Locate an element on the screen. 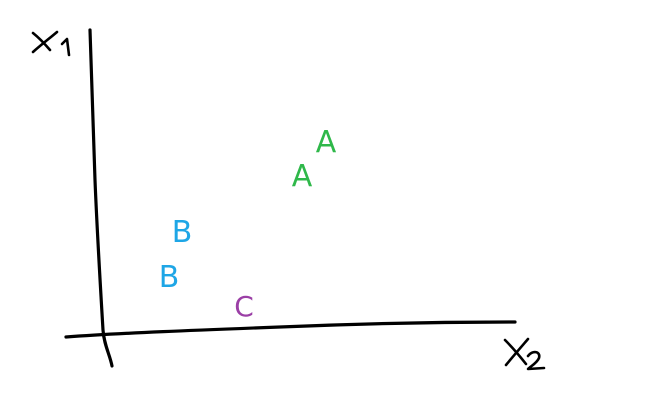 This screenshot has width=668, height=418. vertical-axis is located at coordinates (101, 198).